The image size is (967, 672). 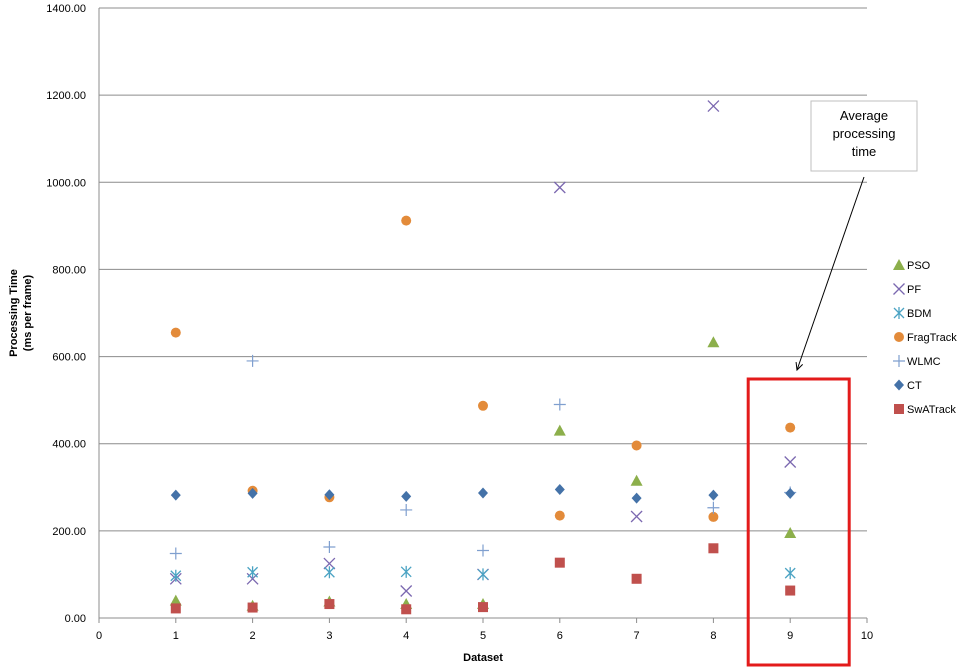 I want to click on x-tick-label: 4, so click(x=406, y=636).